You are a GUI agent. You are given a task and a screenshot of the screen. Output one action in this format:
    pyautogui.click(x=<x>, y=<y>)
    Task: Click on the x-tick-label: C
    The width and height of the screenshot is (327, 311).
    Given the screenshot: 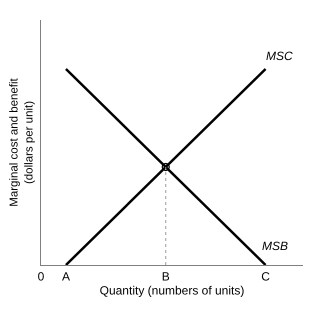 What is the action you would take?
    pyautogui.click(x=265, y=276)
    